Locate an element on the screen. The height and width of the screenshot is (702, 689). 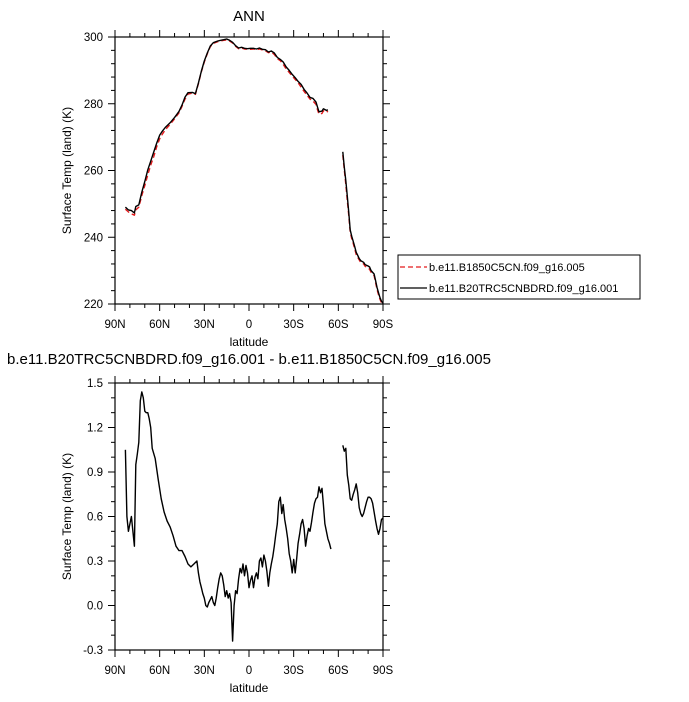
legend-label-1: b.e11.B1850C5CN.f09_g16.005 is located at coordinates (507, 268).